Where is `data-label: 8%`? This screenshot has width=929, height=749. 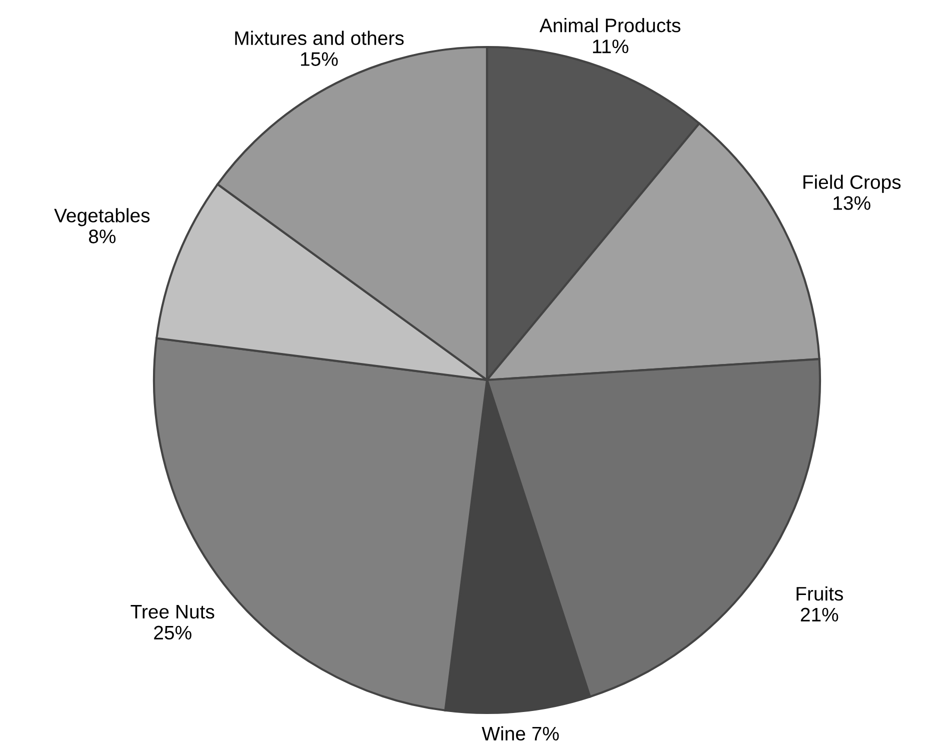
data-label: 8% is located at coordinates (102, 237).